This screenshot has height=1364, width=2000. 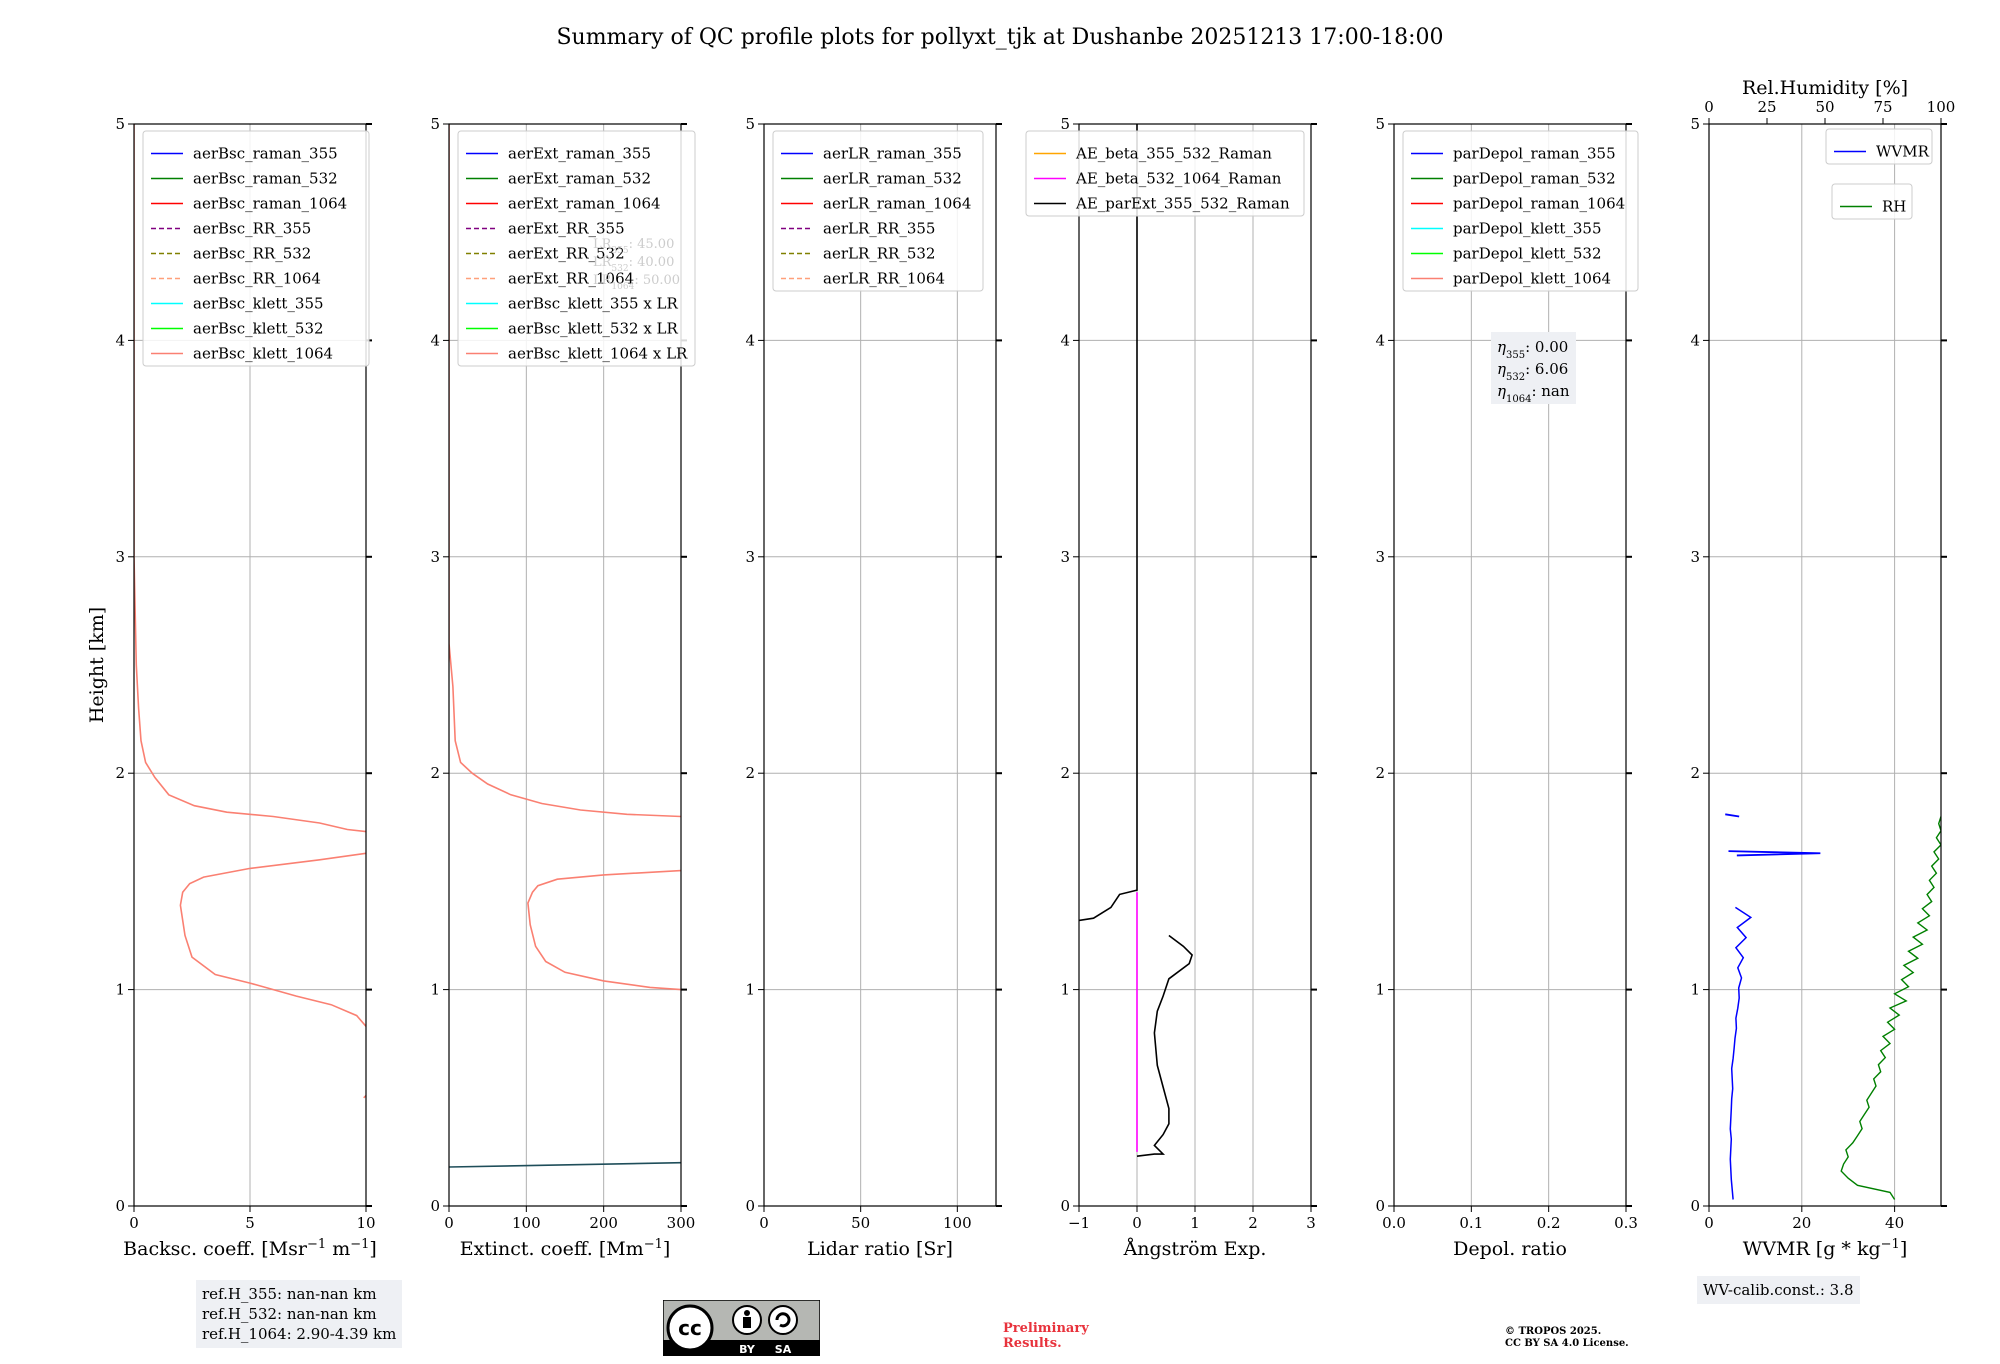 What do you see at coordinates (1549, 1223) in the screenshot?
I see `x-tick-label-2: 0.2` at bounding box center [1549, 1223].